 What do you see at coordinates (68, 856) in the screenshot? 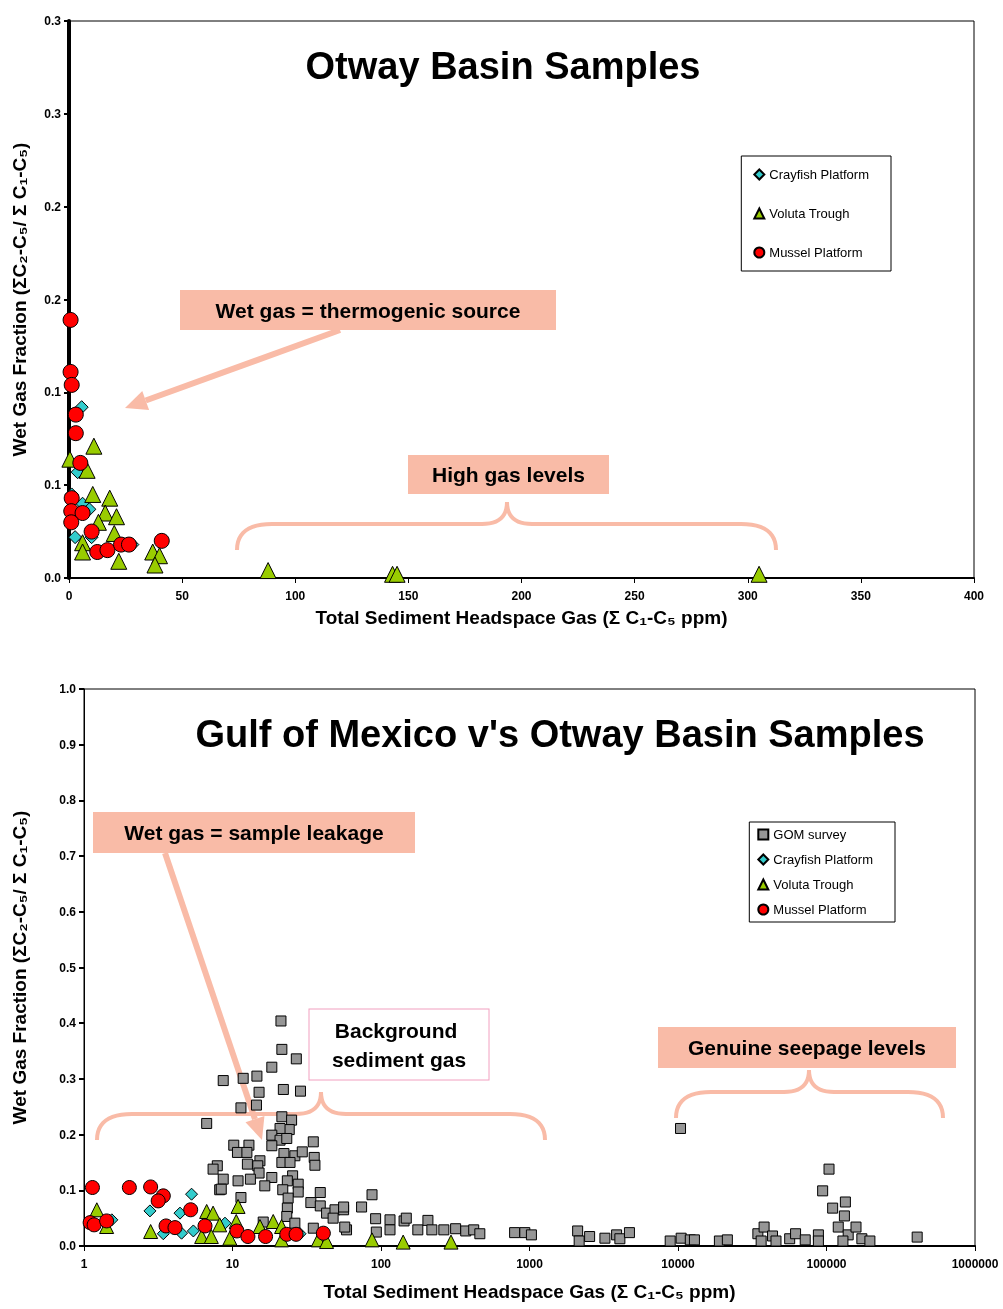
I see `y-tick-label: 0.7` at bounding box center [68, 856].